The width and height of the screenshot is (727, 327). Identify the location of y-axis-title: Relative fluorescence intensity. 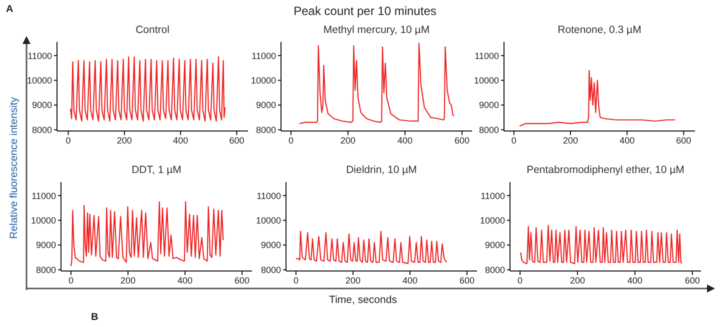
(14, 168).